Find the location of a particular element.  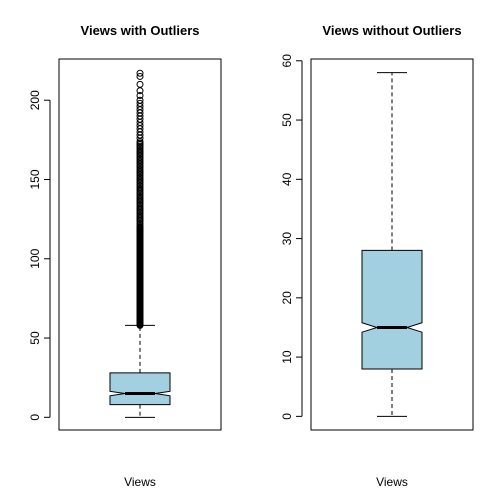

chart-title: Views without Outliers is located at coordinates (391, 30).